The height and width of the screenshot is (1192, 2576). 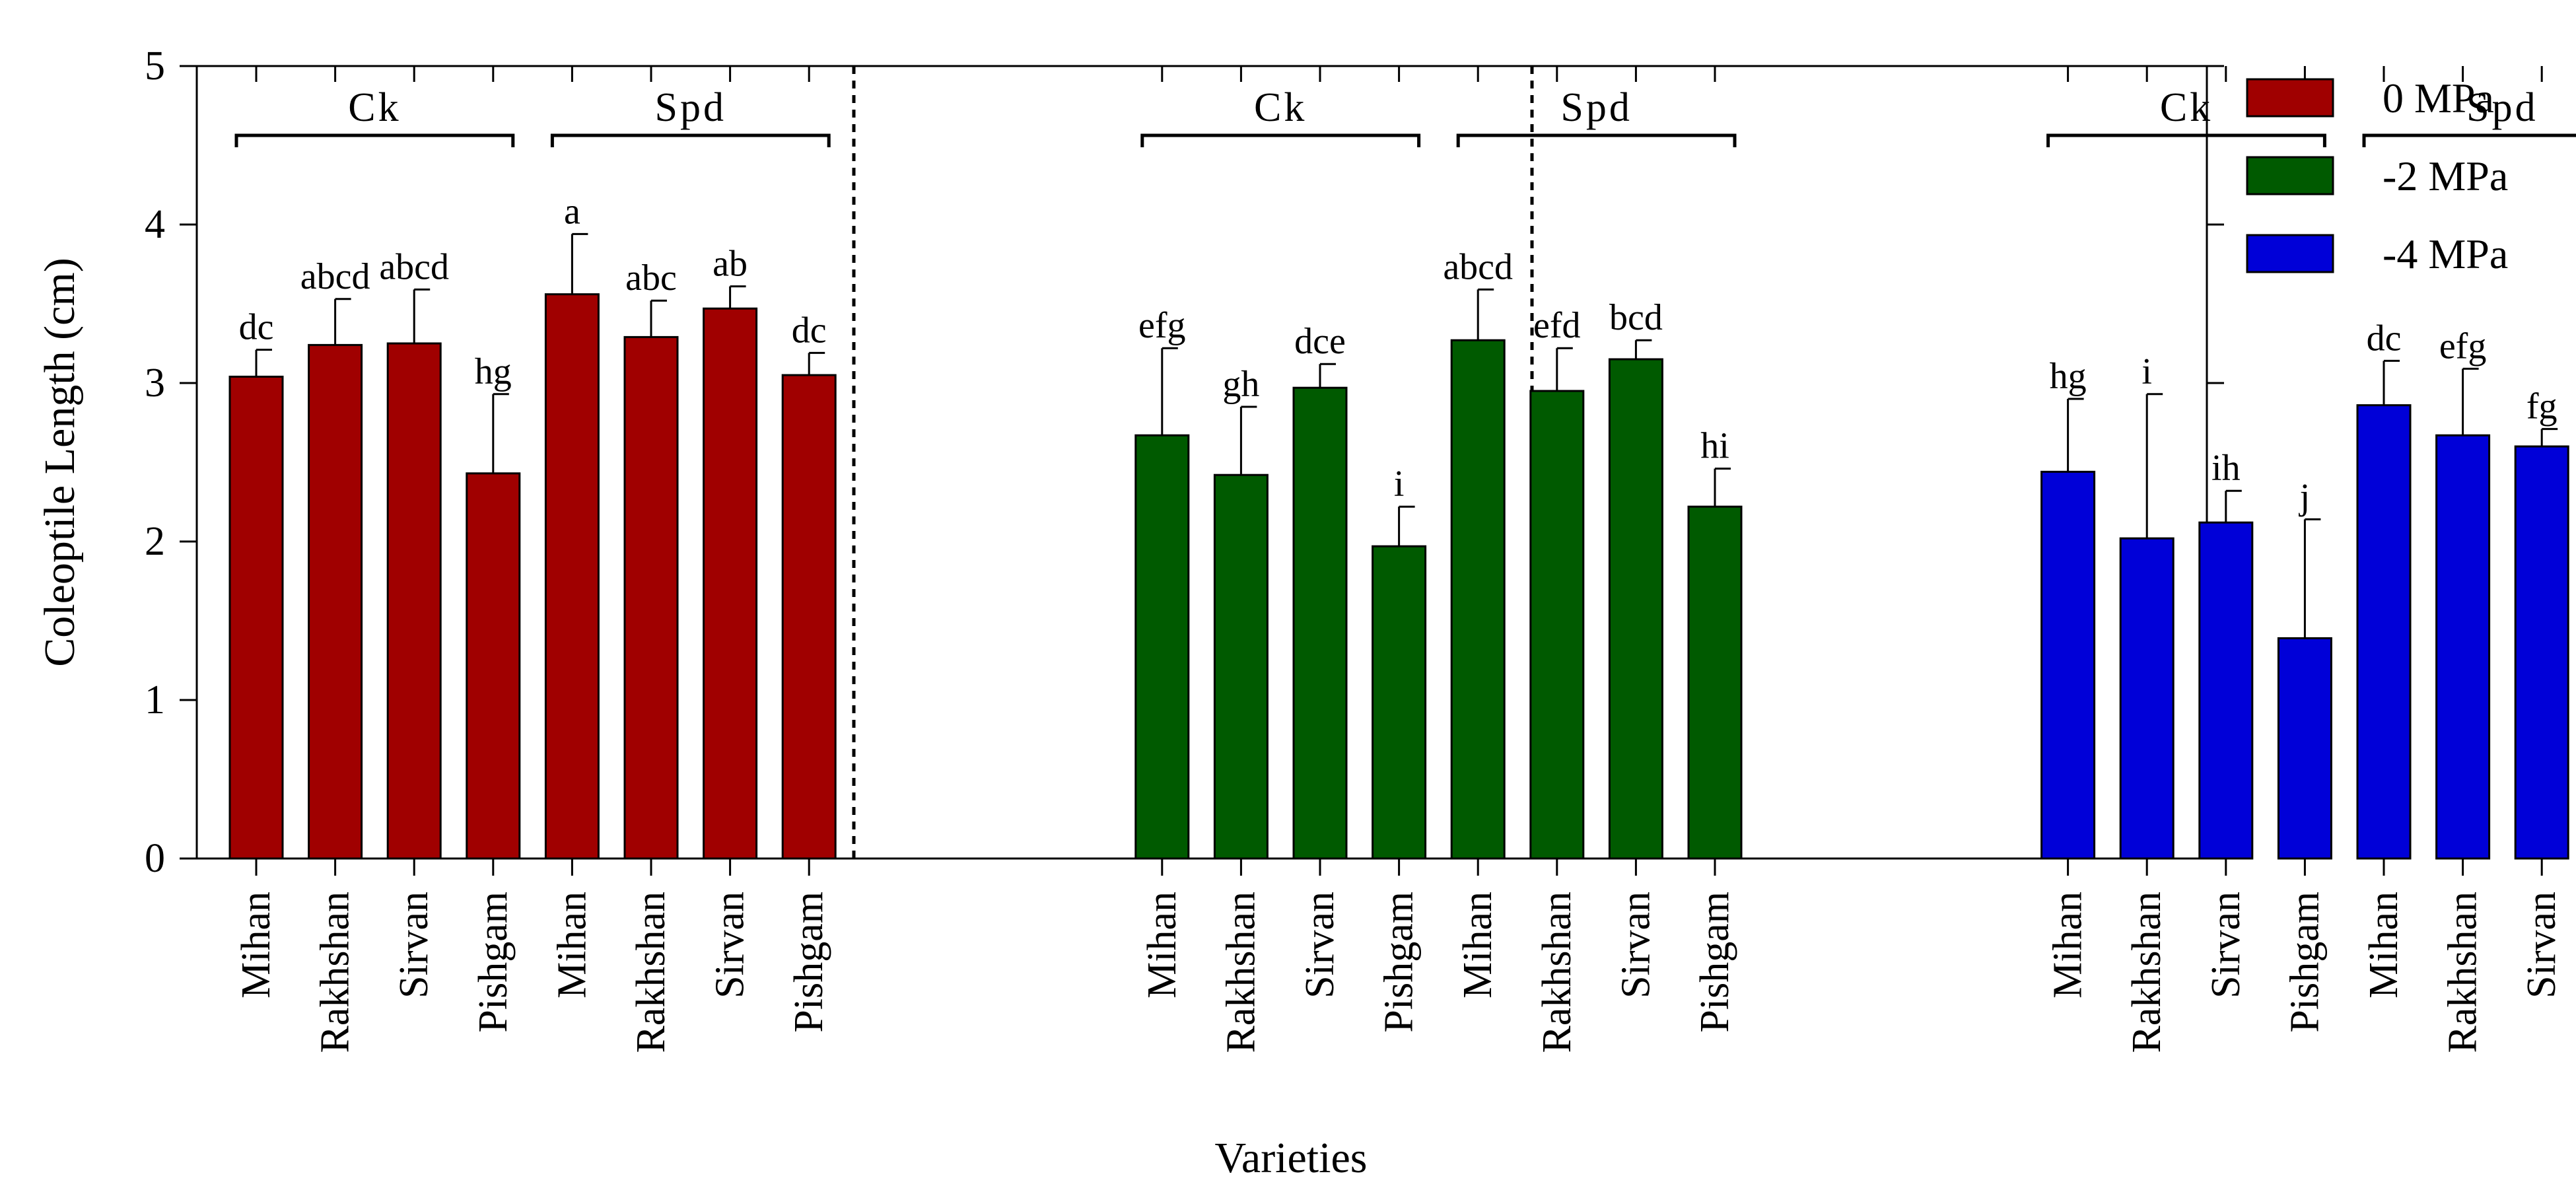 I want to click on significance-letter: bcd, so click(x=1636, y=317).